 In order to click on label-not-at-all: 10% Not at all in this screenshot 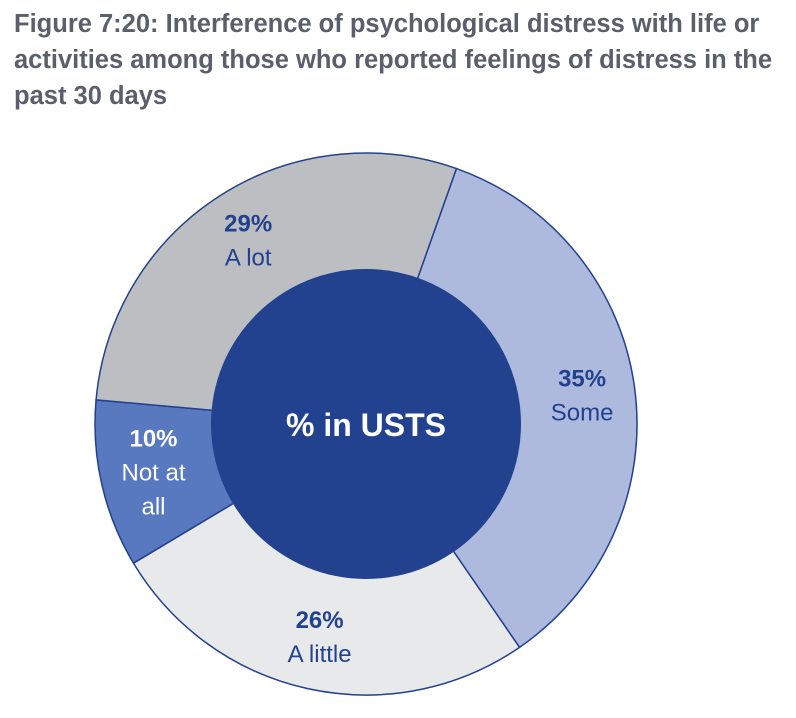, I will do `click(153, 473)`.